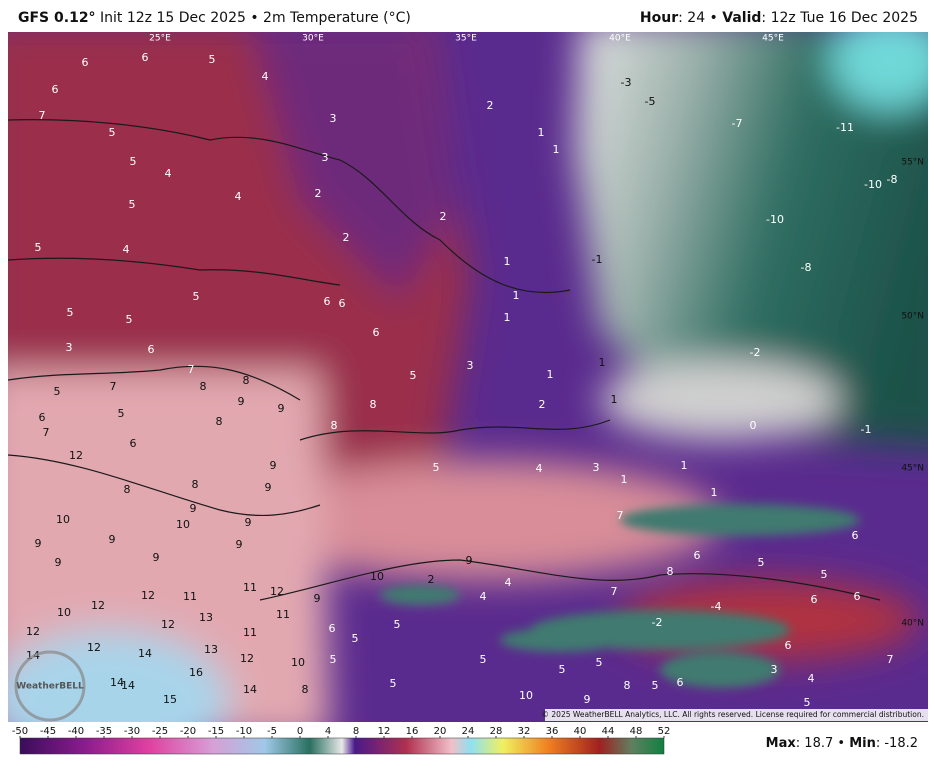 This screenshot has width=935, height=768. I want to click on colorbar-tick-label: 8, so click(356, 731).